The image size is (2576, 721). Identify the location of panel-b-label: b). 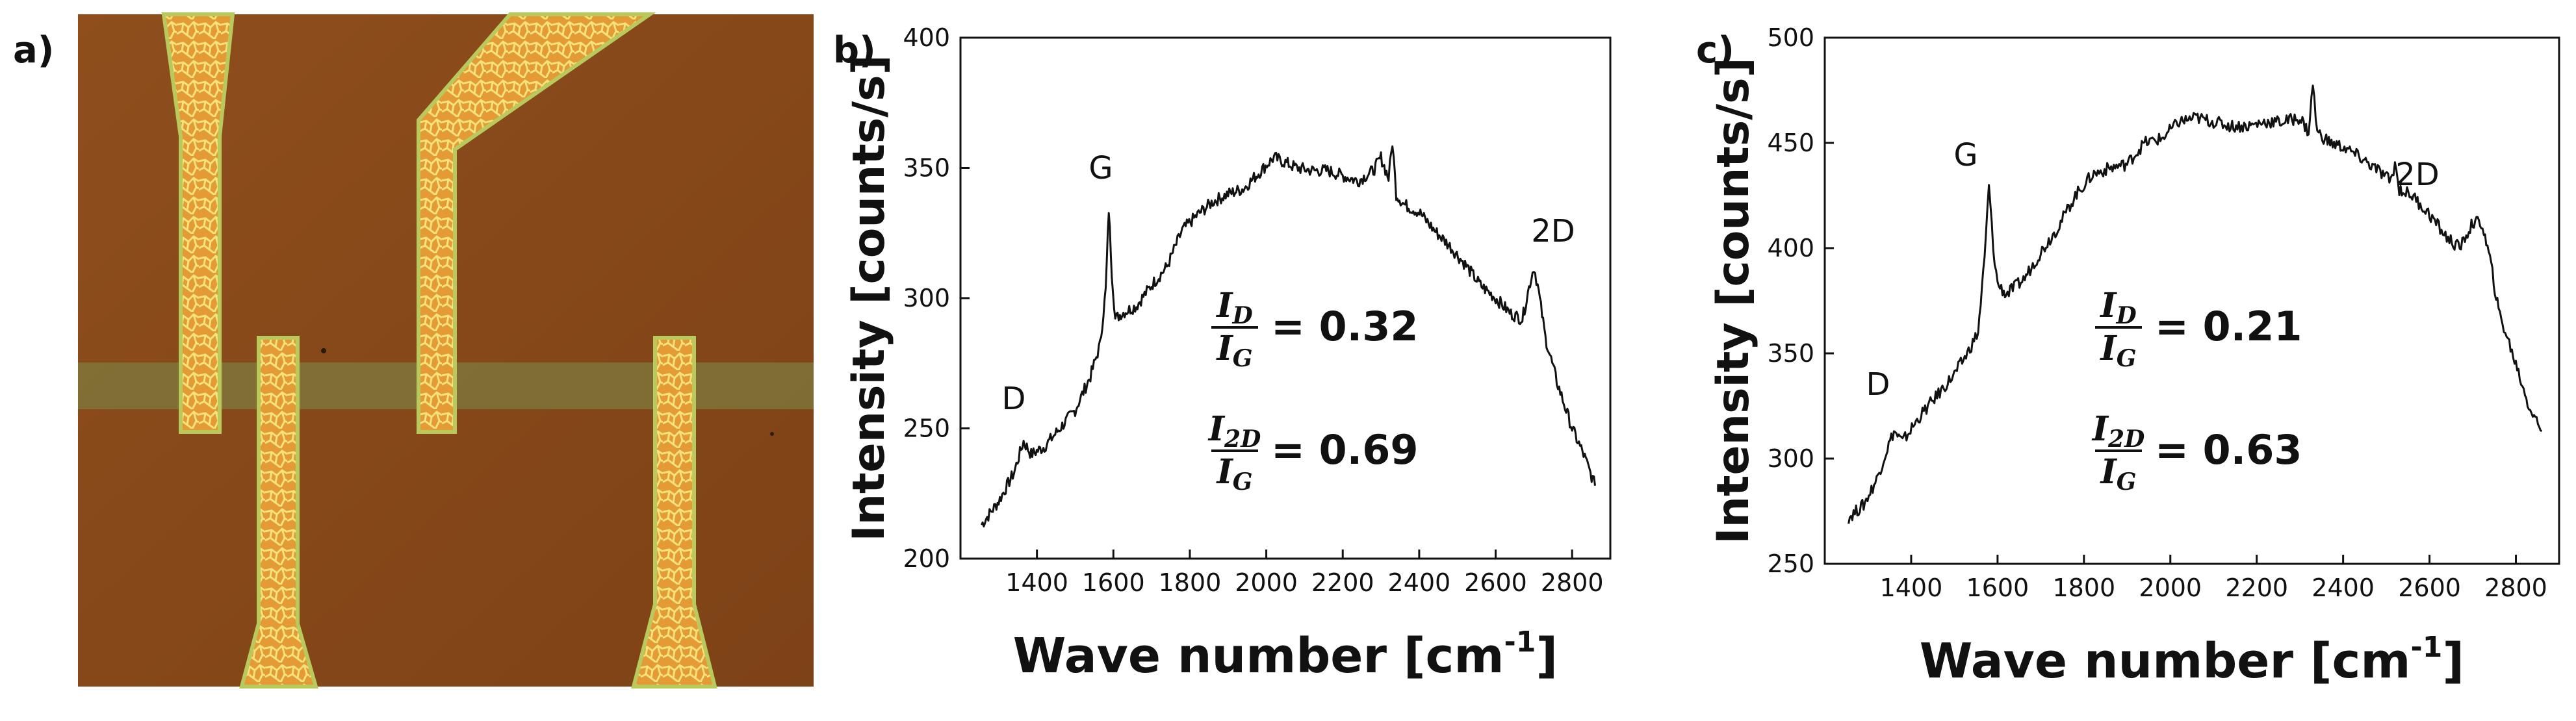
(855, 50).